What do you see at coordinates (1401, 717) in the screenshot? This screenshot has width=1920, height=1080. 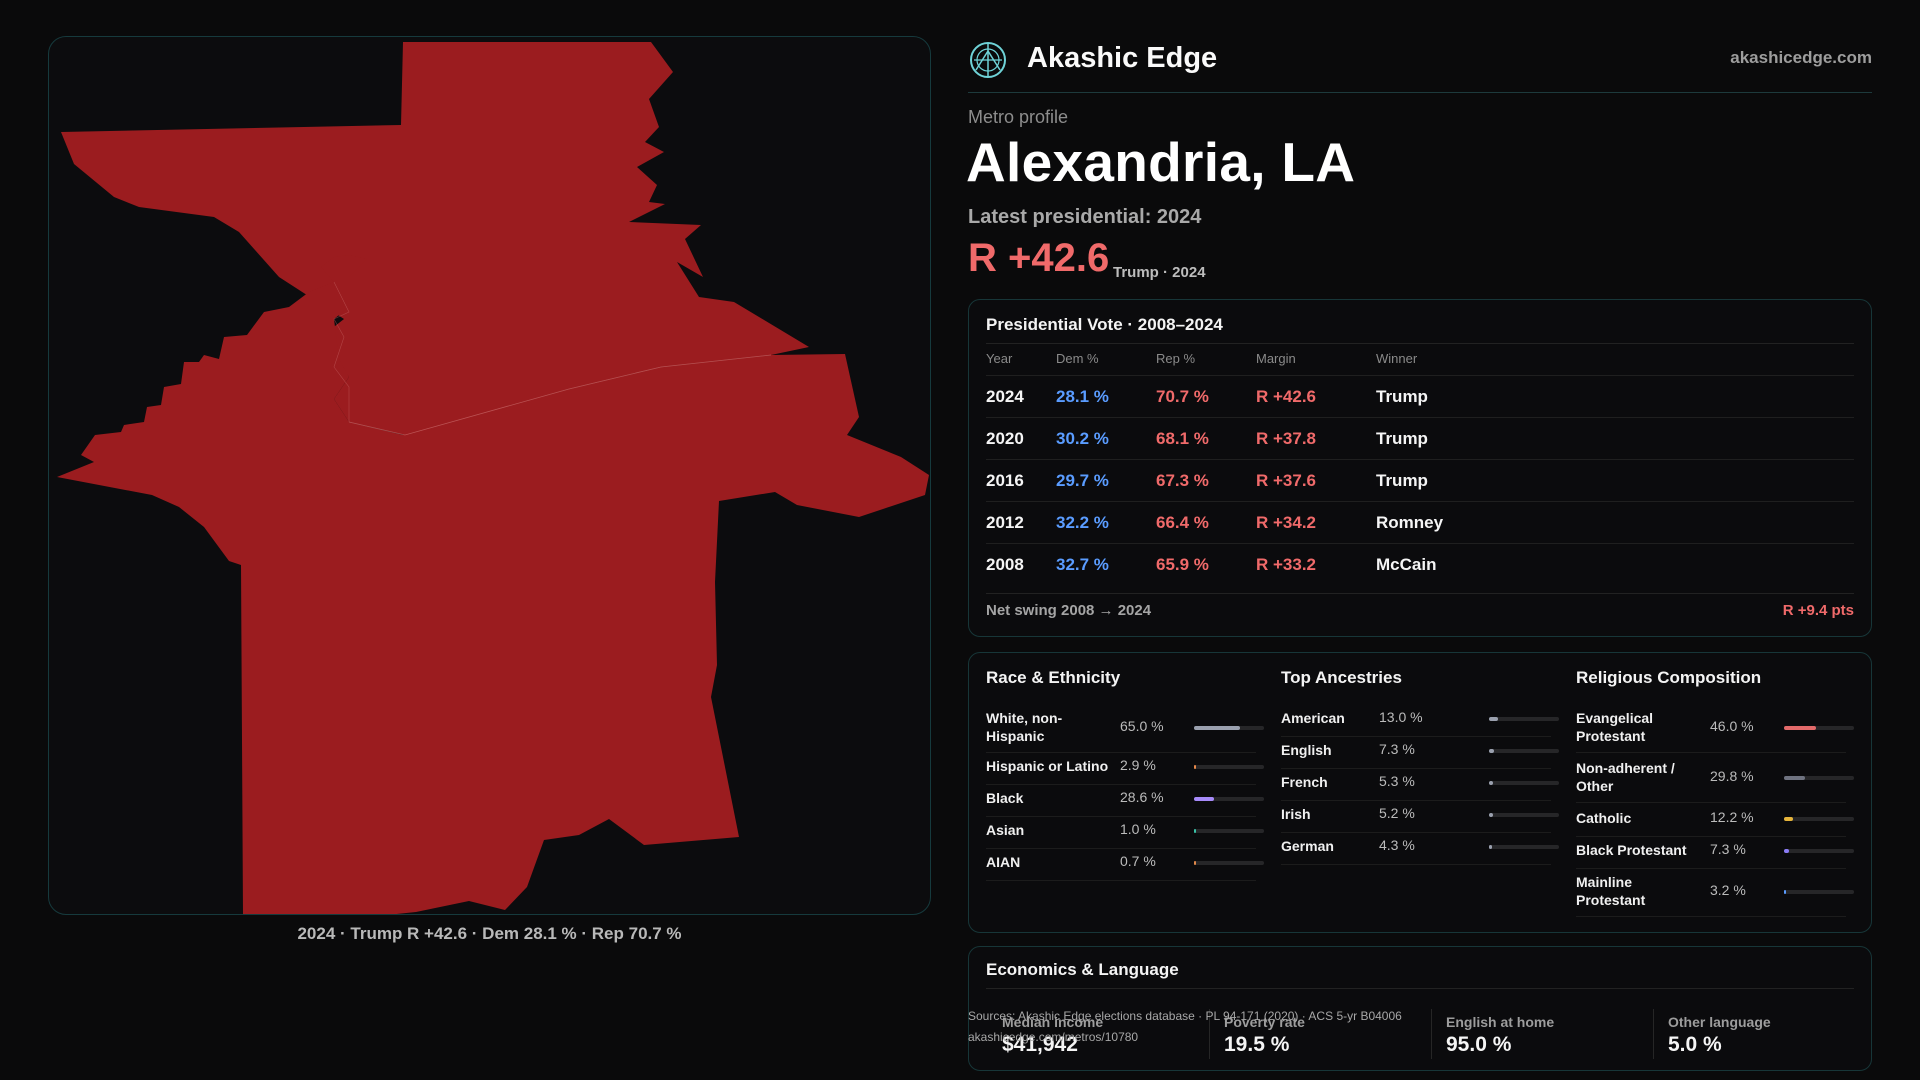 I see `stat-row-value: 13.0 %` at bounding box center [1401, 717].